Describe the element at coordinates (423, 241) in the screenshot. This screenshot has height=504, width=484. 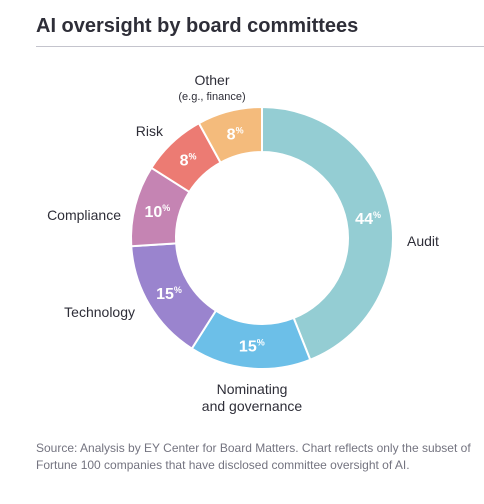
I see `category-label-audit: Audit` at that location.